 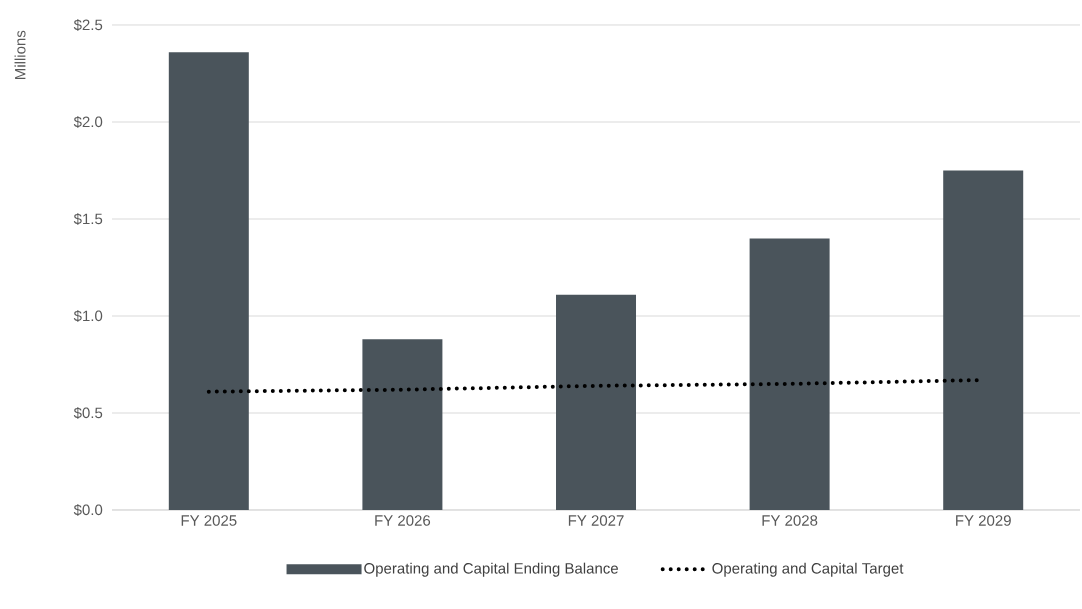 What do you see at coordinates (88, 219) in the screenshot?
I see `y-tick-label: $1.5` at bounding box center [88, 219].